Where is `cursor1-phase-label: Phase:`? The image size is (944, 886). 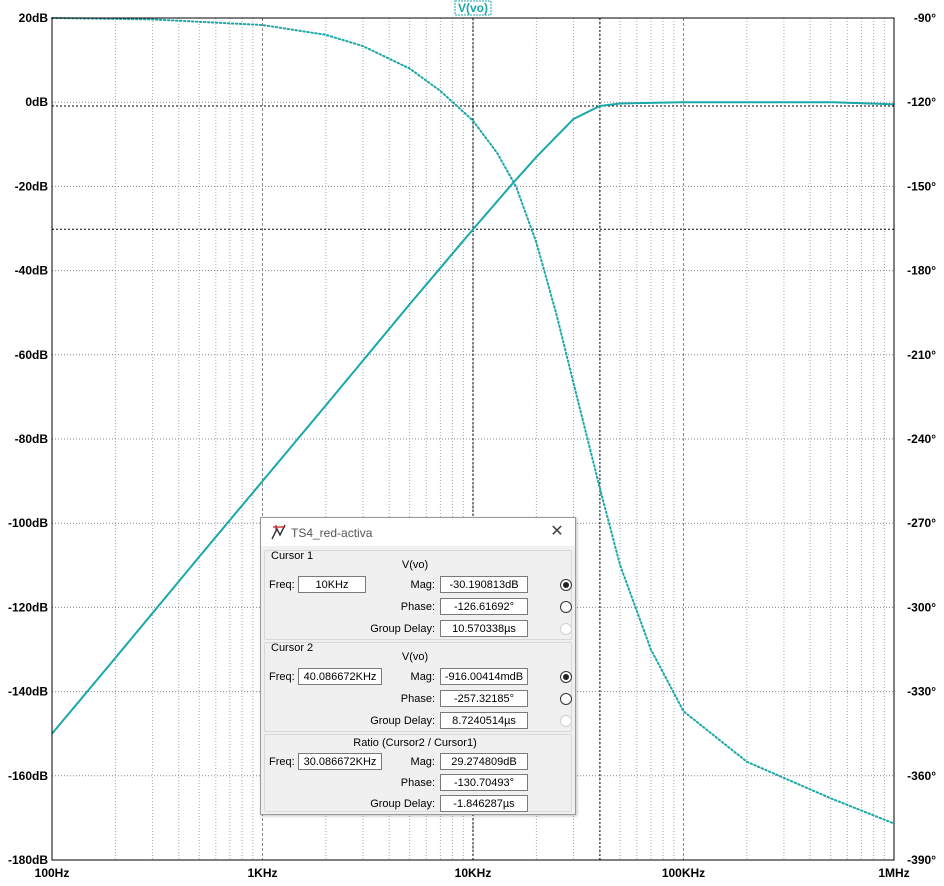
cursor1-phase-label: Phase: is located at coordinates (417, 607).